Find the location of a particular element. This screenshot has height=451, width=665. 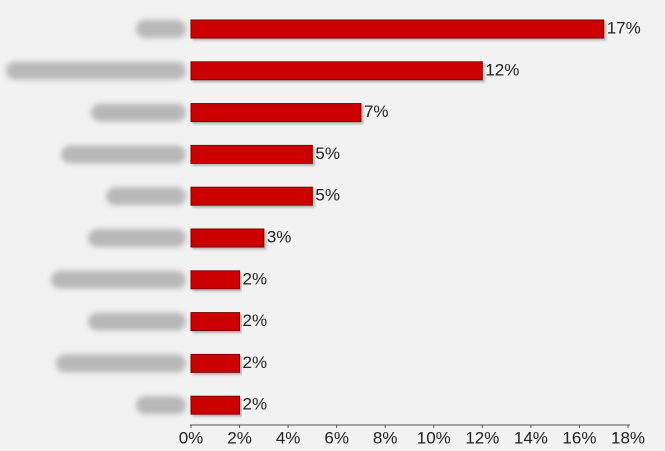

x-tick-label: 6% is located at coordinates (336, 437).